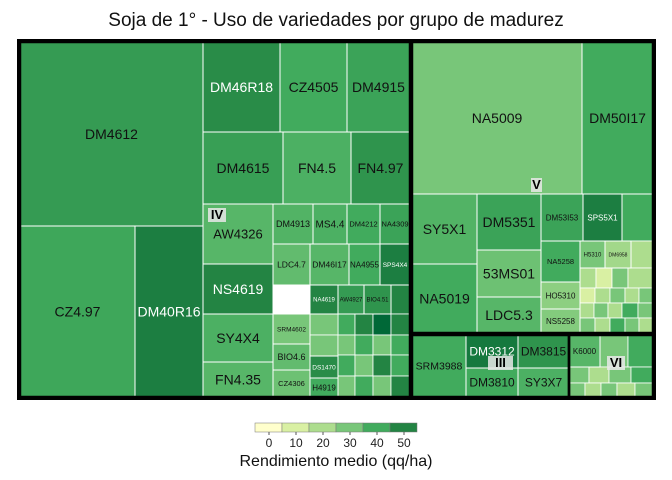 The width and height of the screenshot is (672, 480). I want to click on tile-label: SPS5X1, so click(602, 217).